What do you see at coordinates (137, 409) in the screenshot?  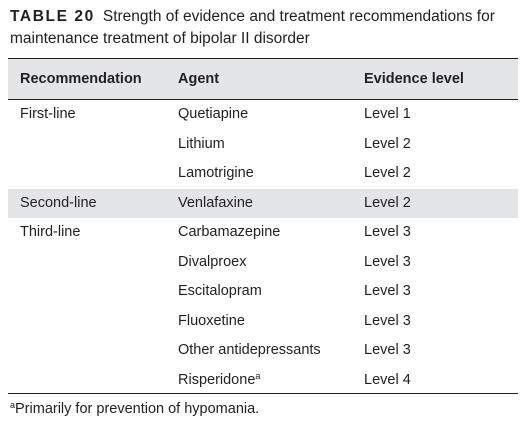 I see `footnote-text: Primarily for prevention of hypomania.` at bounding box center [137, 409].